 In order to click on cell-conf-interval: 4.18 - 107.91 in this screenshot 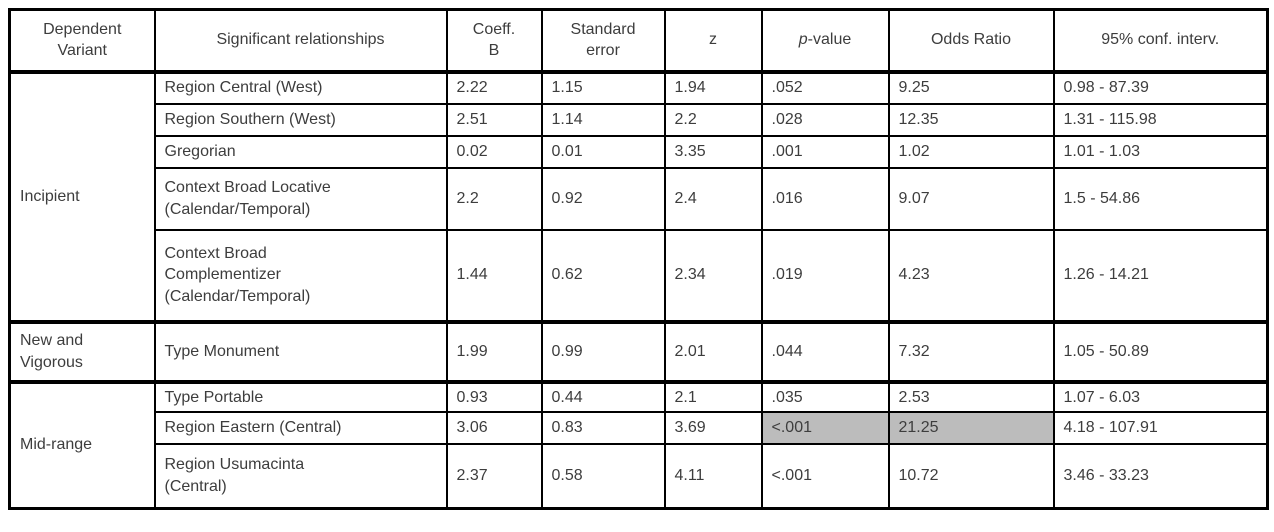, I will do `click(1160, 428)`.